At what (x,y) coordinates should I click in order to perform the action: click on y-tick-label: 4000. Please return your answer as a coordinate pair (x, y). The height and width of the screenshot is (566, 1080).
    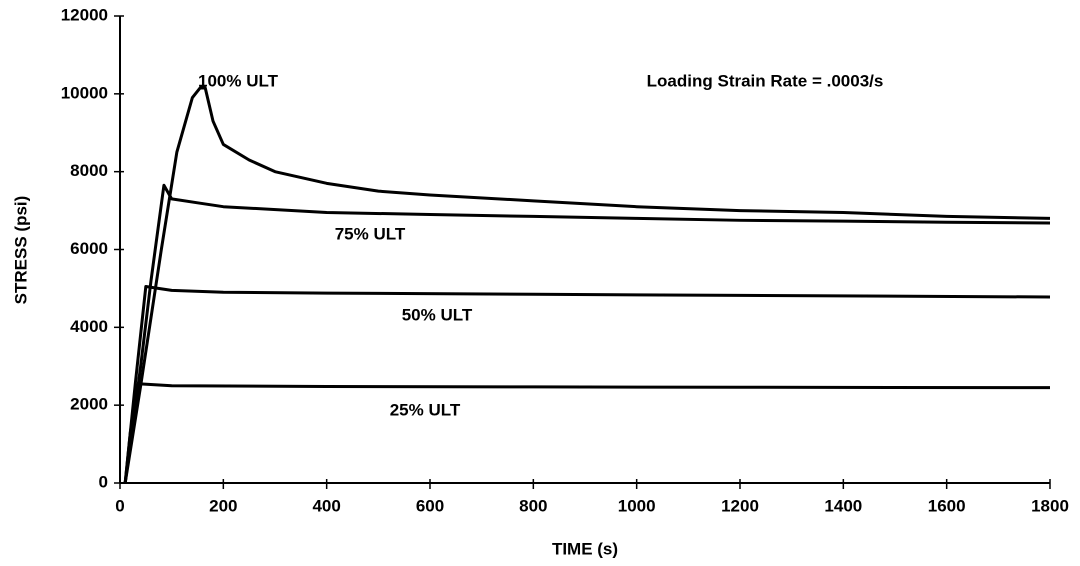
    Looking at the image, I should click on (89, 326).